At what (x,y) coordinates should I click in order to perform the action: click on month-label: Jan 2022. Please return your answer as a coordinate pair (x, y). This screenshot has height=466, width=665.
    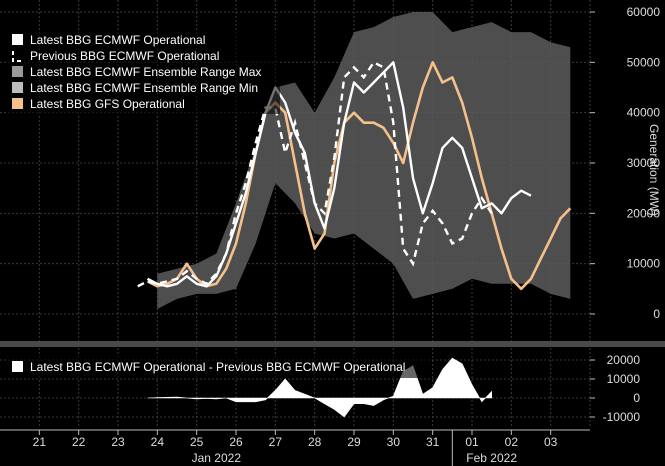
    Looking at the image, I should click on (217, 458).